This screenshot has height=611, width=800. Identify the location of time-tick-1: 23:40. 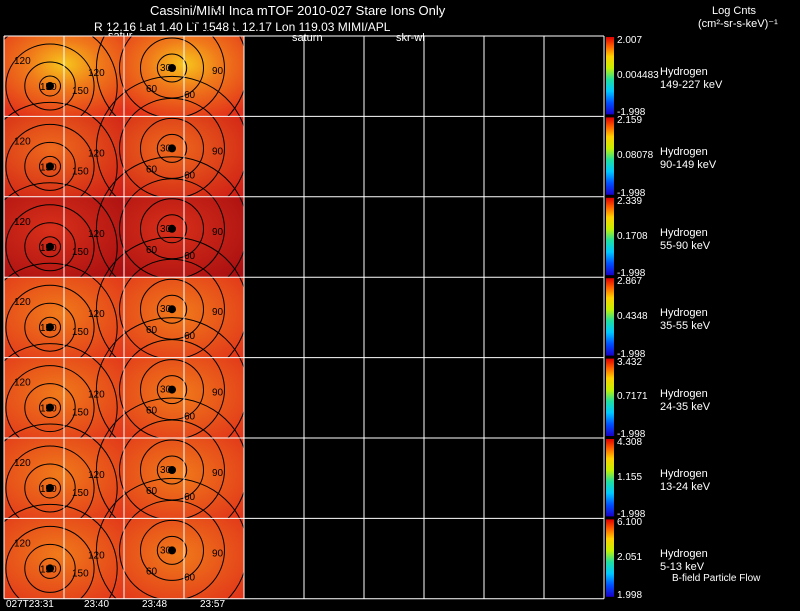
(97, 604).